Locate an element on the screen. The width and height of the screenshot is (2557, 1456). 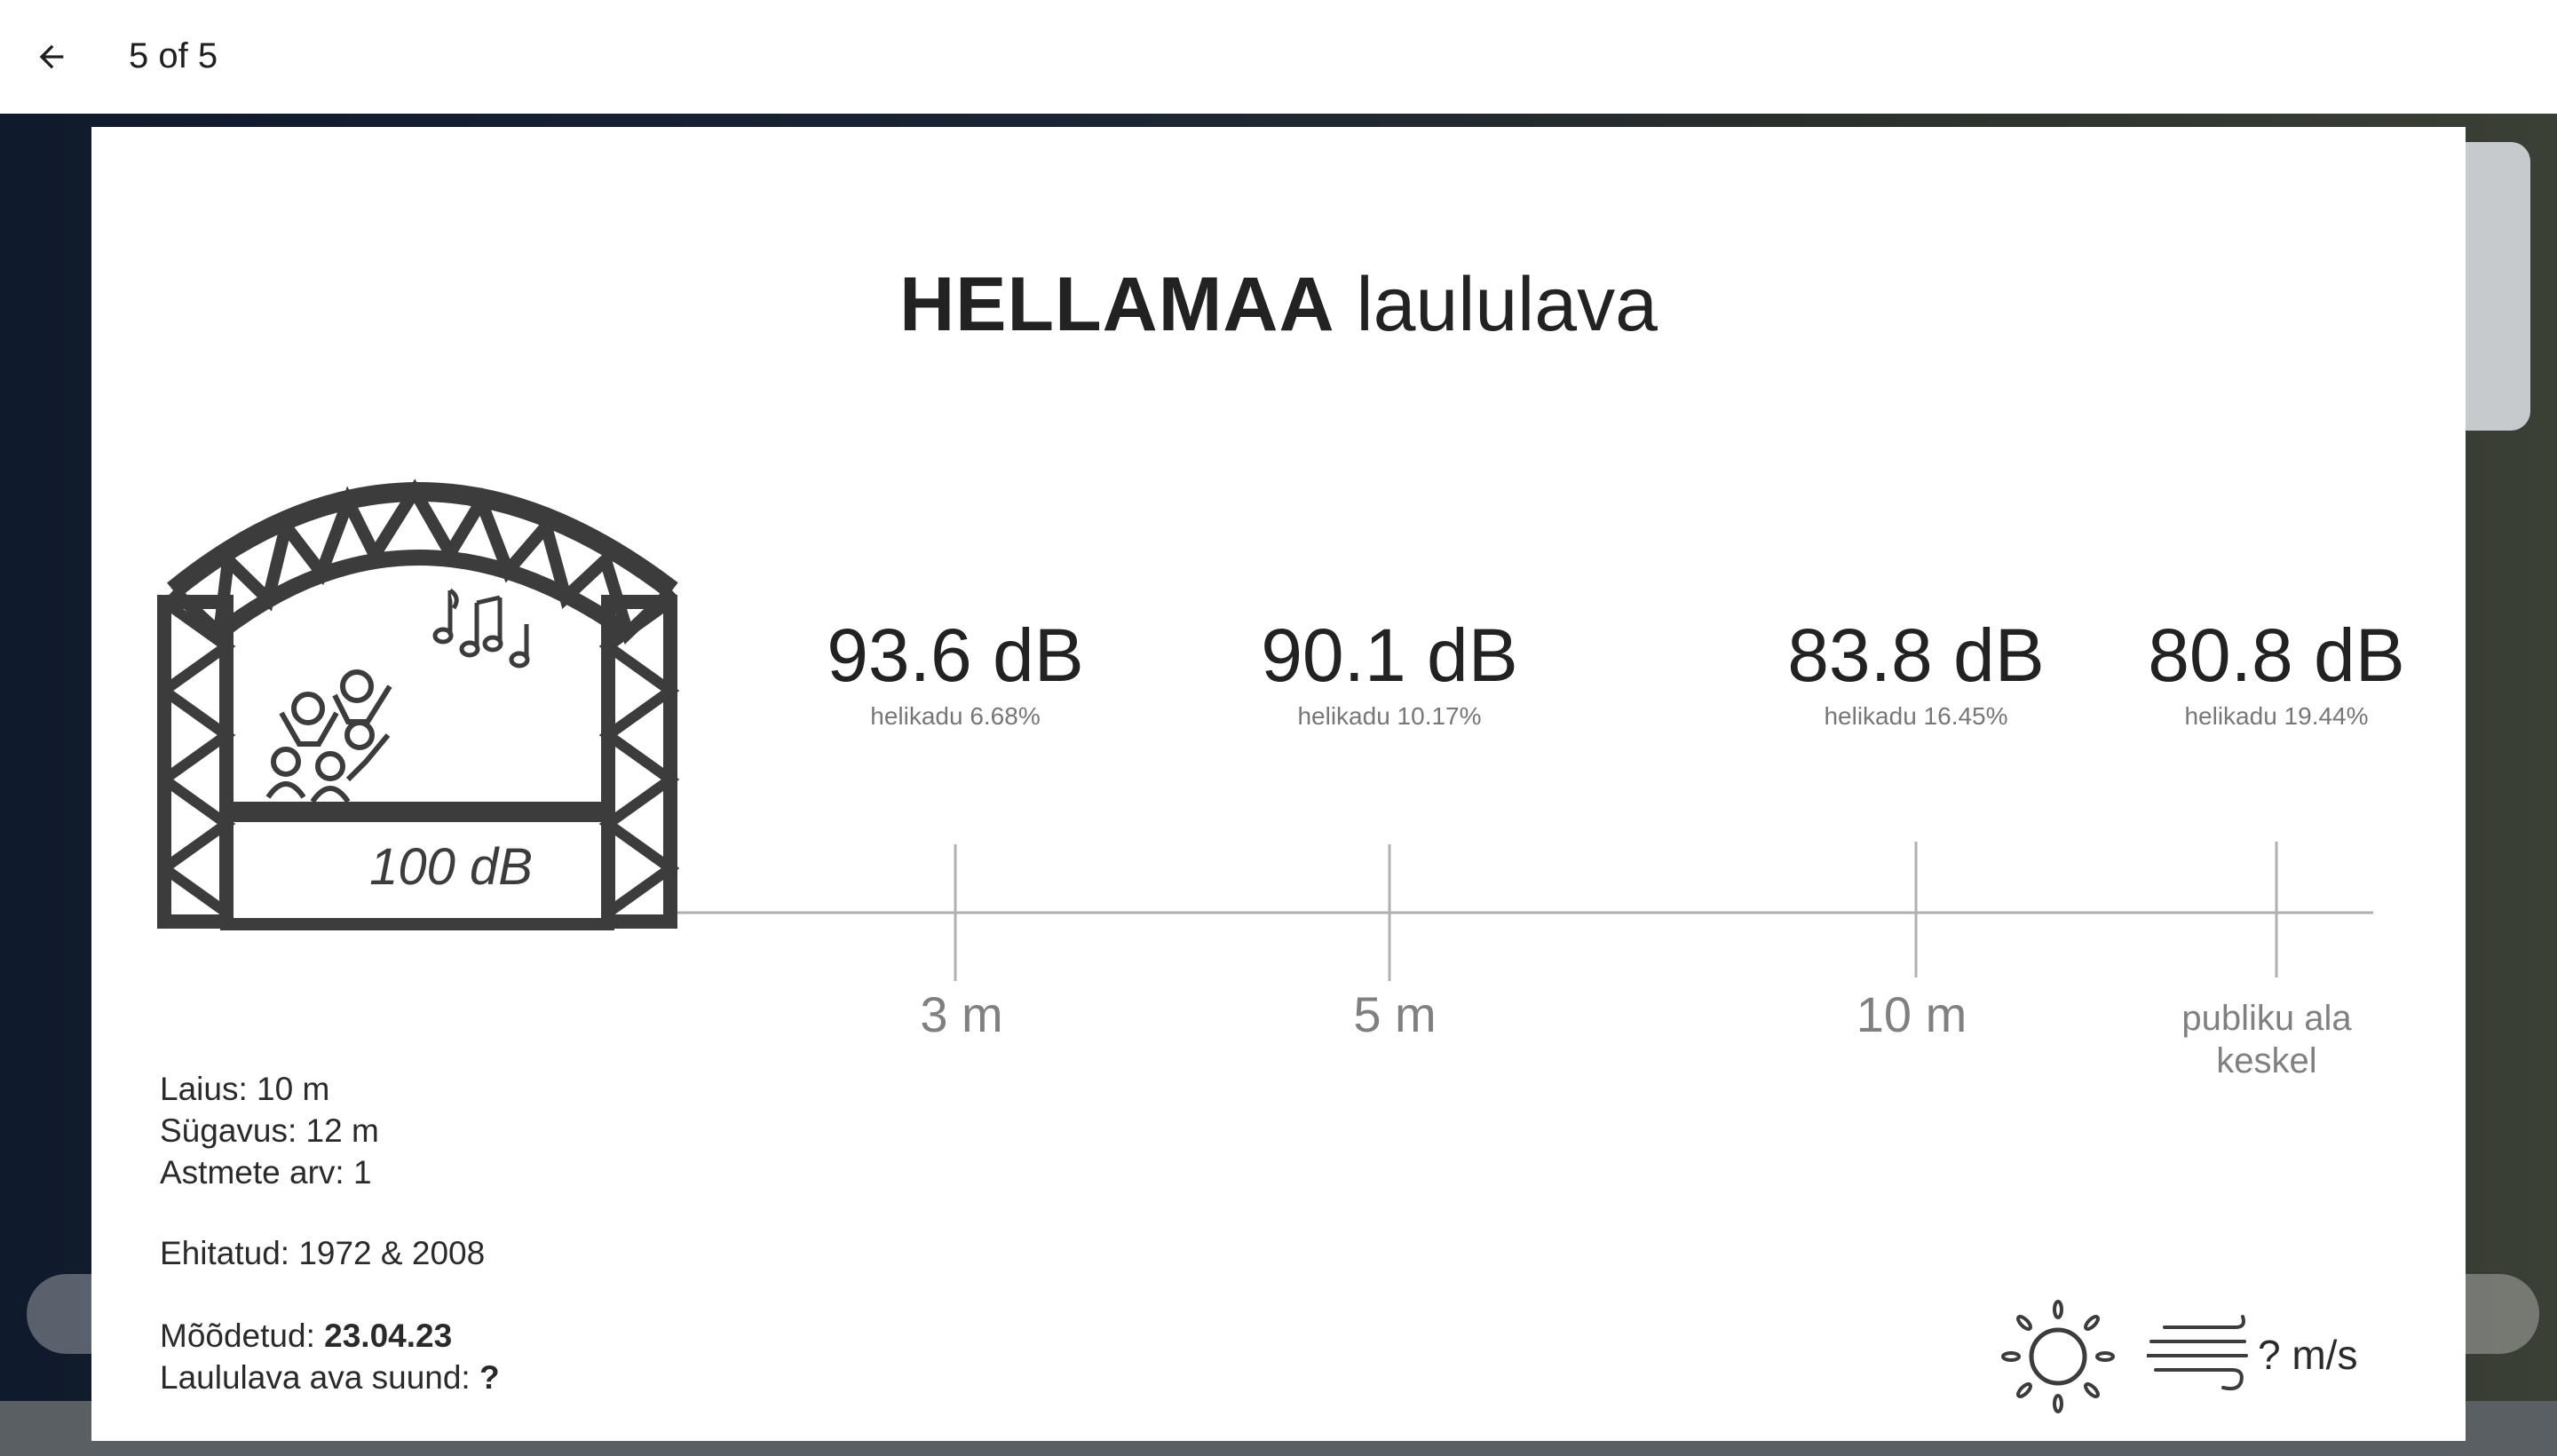
info-built: Ehitatud: 1972 & 2008 is located at coordinates (323, 1253).